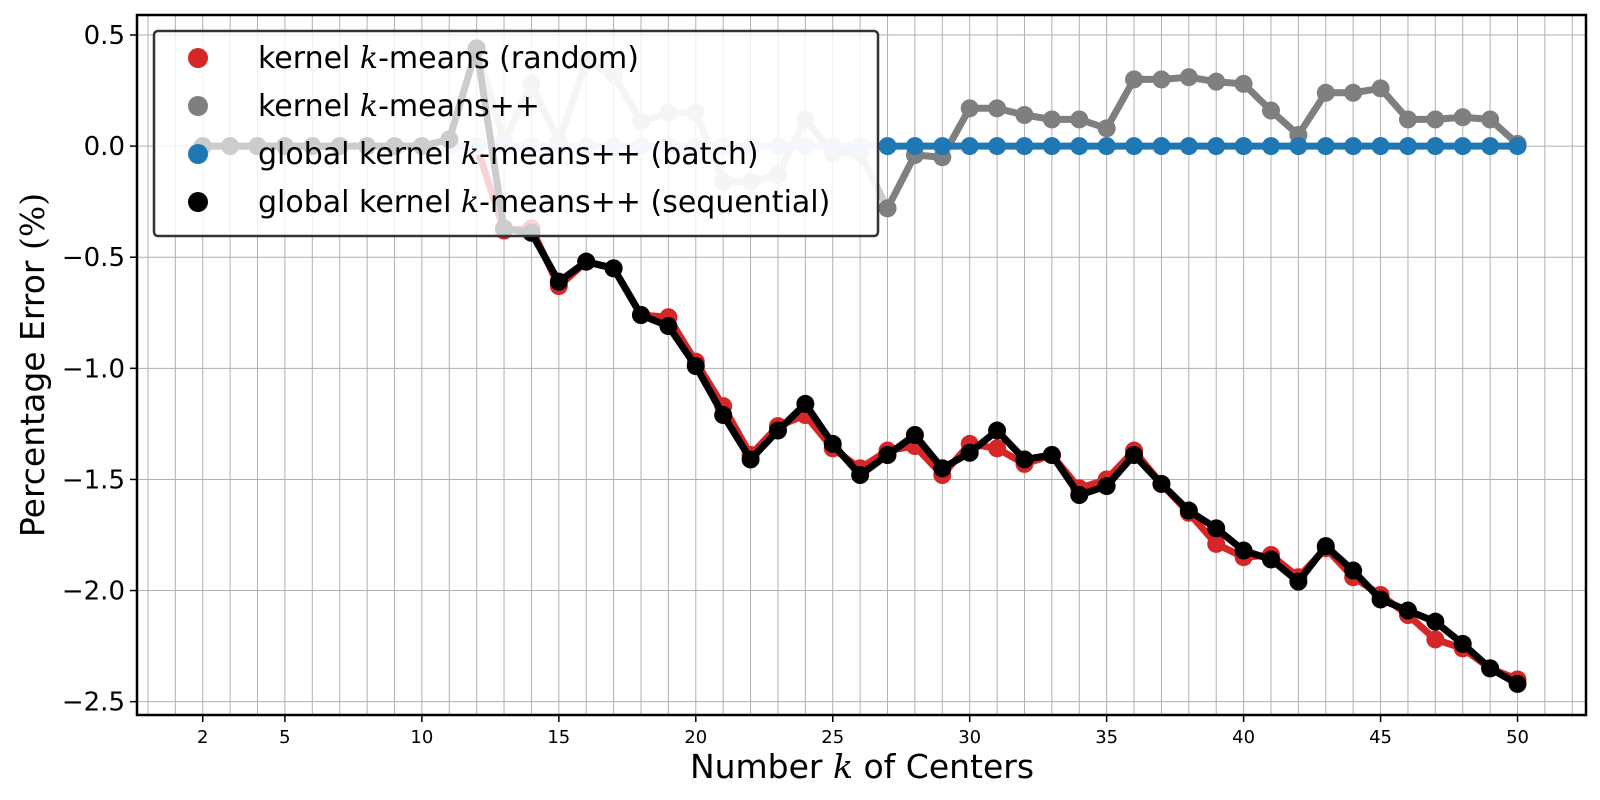 The image size is (1600, 800). What do you see at coordinates (284, 737) in the screenshot?
I see `x-tick-label: 5` at bounding box center [284, 737].